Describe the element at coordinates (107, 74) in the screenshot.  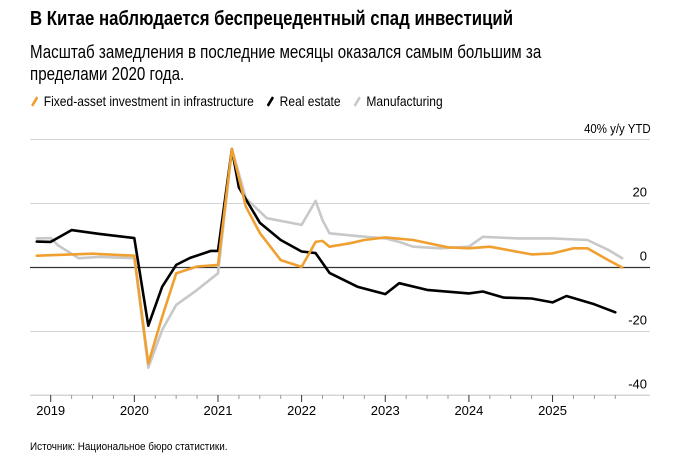
I see `subtitle-line-2: пределами 2020 года.` at that location.